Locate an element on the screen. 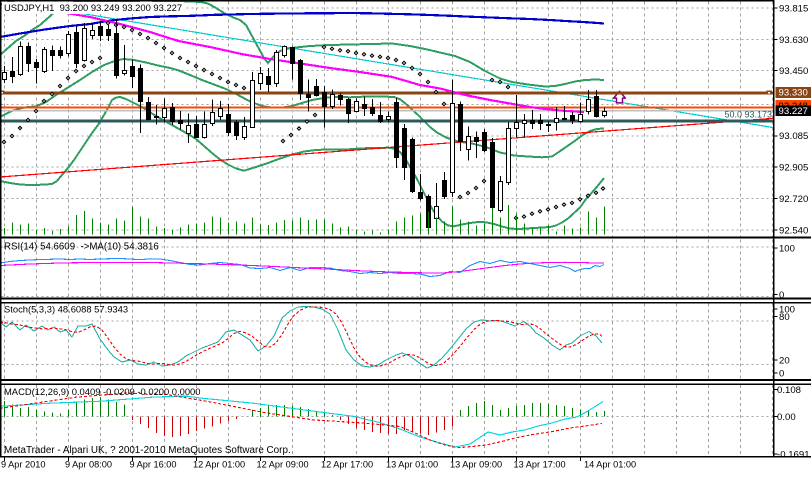  svg-text: 12 Apr 01:00 is located at coordinates (219, 465).